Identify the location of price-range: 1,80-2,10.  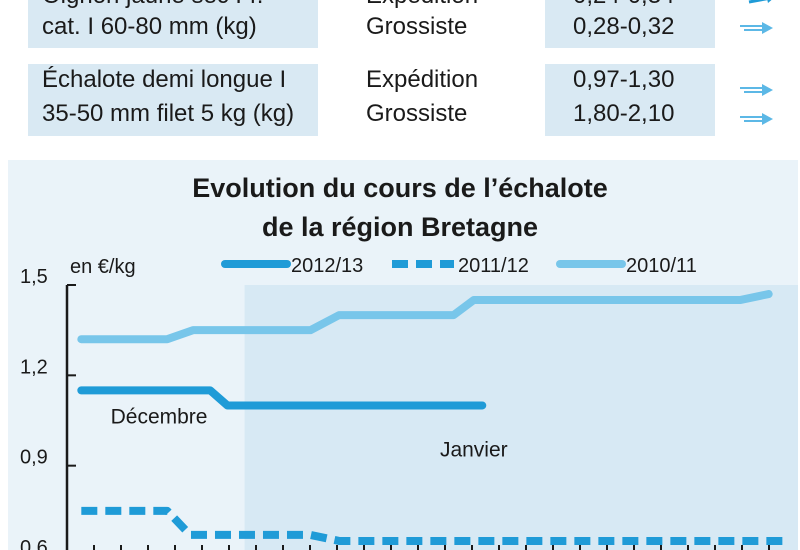
(624, 113).